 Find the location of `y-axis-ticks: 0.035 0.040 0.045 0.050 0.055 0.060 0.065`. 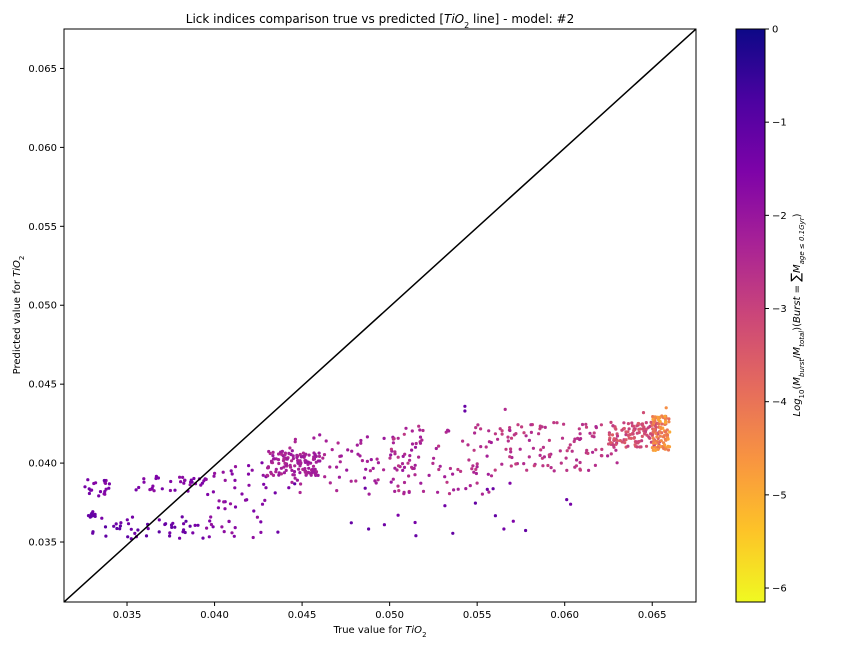

y-axis-ticks: 0.035 0.040 0.045 0.050 0.055 0.060 0.065 is located at coordinates (46, 306).